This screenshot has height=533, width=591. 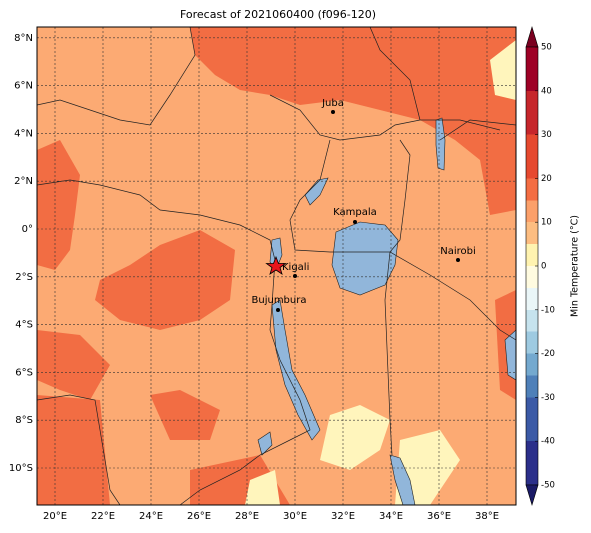 I want to click on colorbar-tick-label: -50, so click(x=548, y=486).